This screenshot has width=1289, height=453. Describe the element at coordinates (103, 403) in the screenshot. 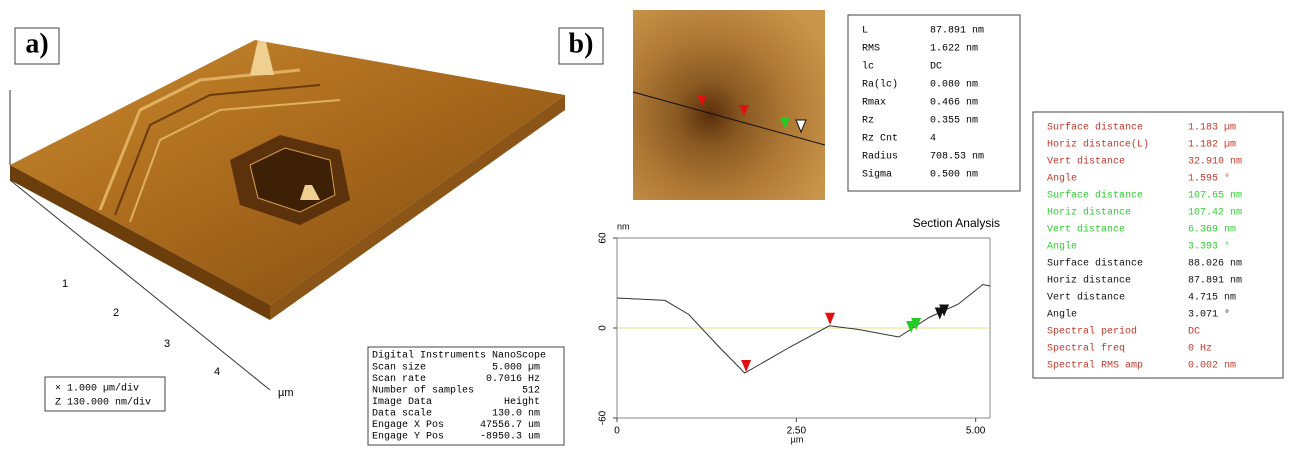

I see `scale-text: Z 130.000 nm/div` at that location.